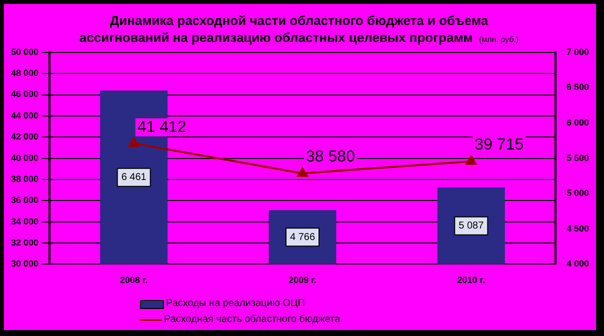 This screenshot has width=604, height=336. I want to click on data-label: 6 461, so click(134, 178).